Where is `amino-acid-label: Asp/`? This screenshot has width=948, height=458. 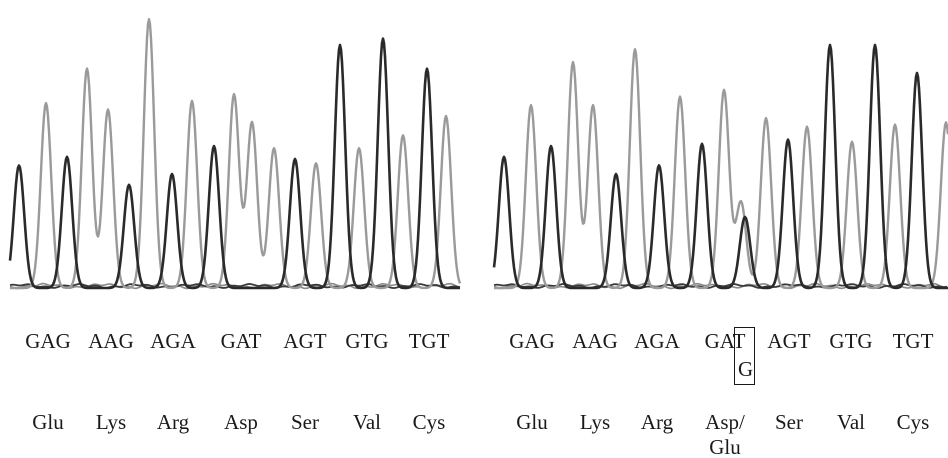
amino-acid-label: Asp/ is located at coordinates (725, 422).